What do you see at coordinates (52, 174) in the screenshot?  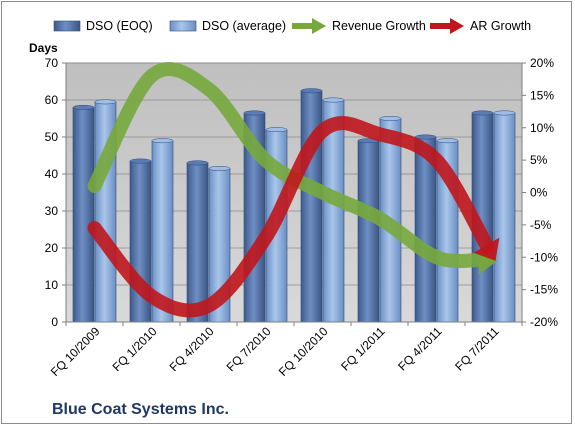 I see `y-left-tick-label: 40` at bounding box center [52, 174].